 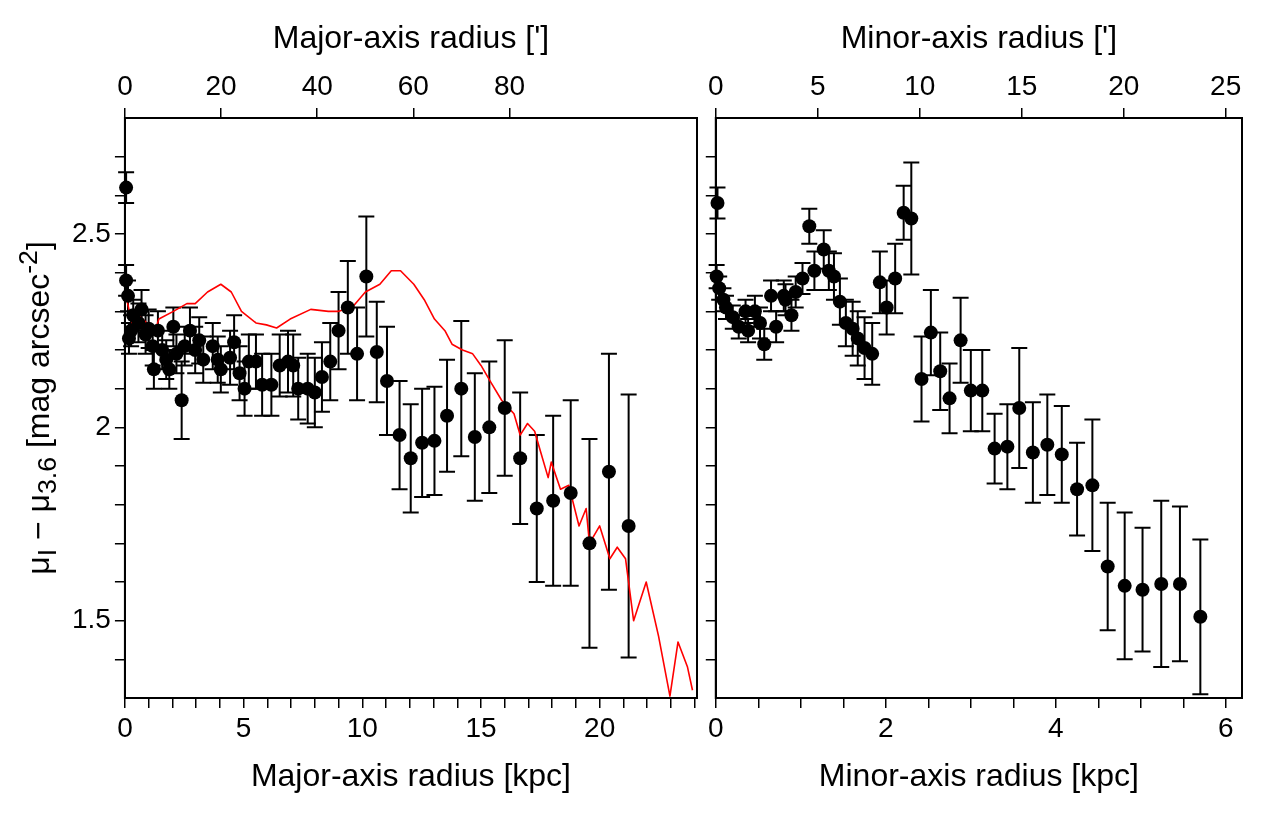 What do you see at coordinates (91, 232) in the screenshot?
I see `y-tick-label: 2.5` at bounding box center [91, 232].